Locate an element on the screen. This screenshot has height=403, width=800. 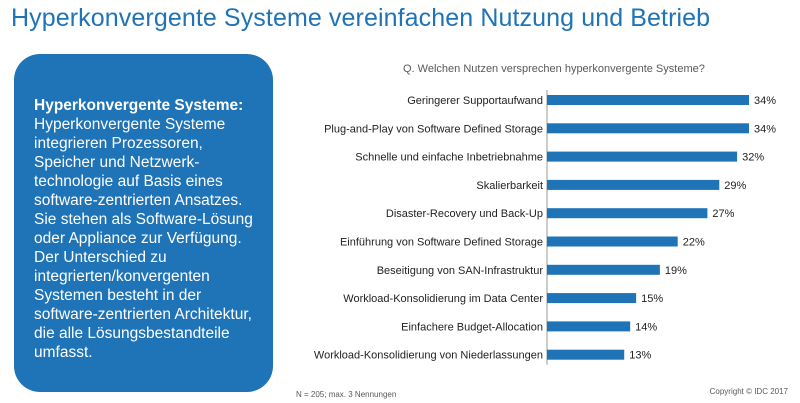
category-label: Disaster-Recovery und Back-Up is located at coordinates (464, 214).